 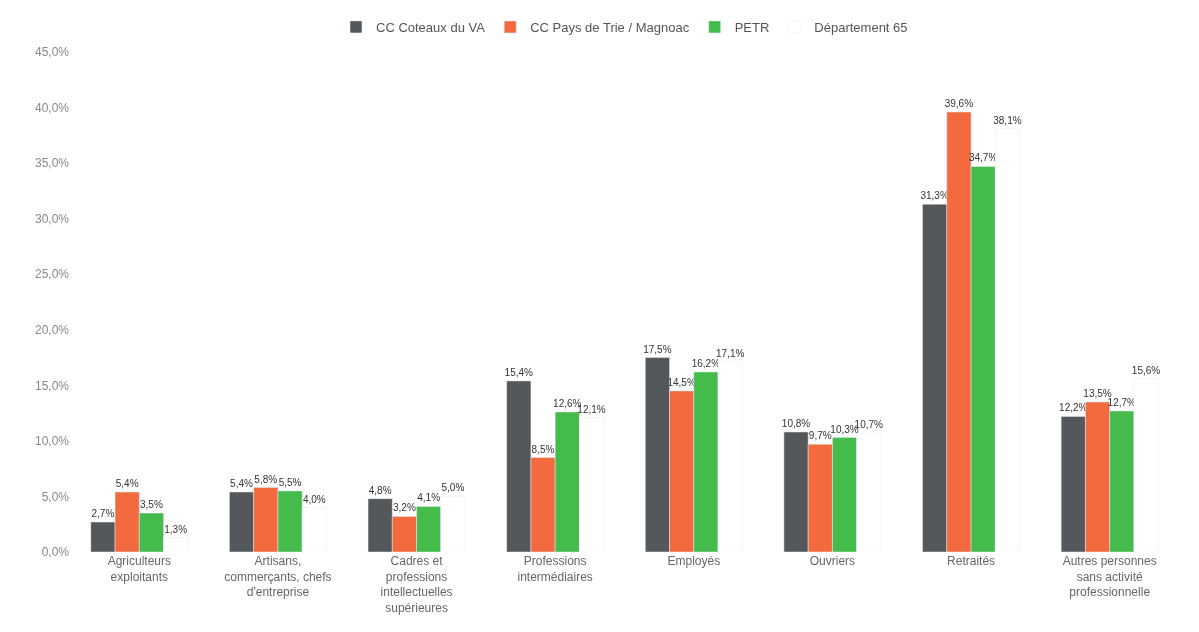 What do you see at coordinates (103, 513) in the screenshot?
I see `data-label: 2,7%` at bounding box center [103, 513].